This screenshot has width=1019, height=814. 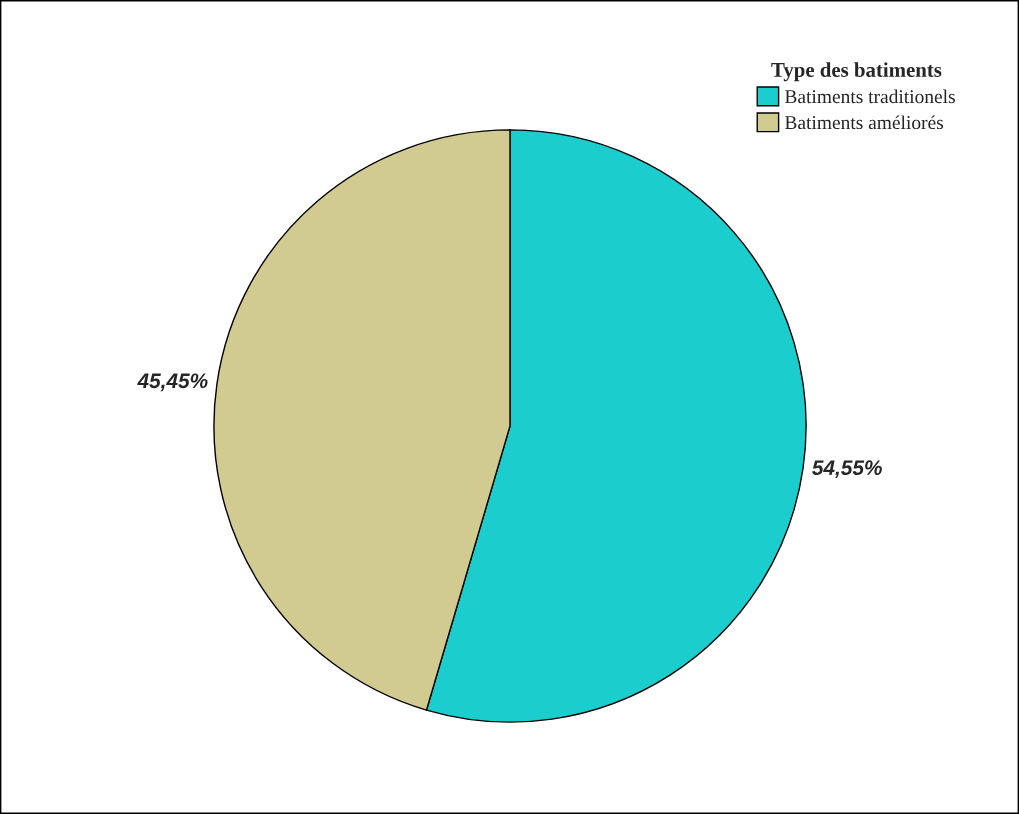 I want to click on legend-title: Type des batiments, so click(x=856, y=72).